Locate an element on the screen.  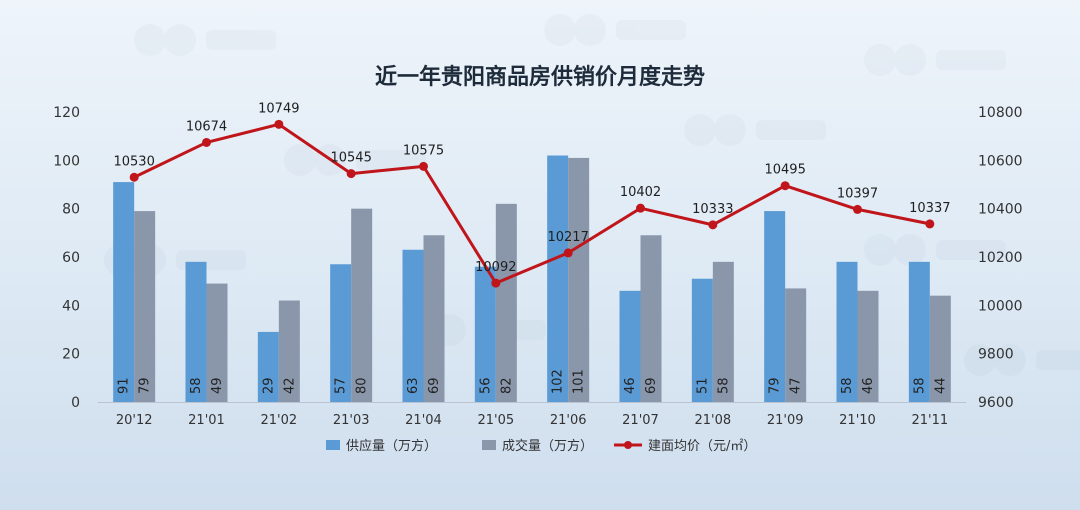
price-label: 10674 is located at coordinates (206, 126).